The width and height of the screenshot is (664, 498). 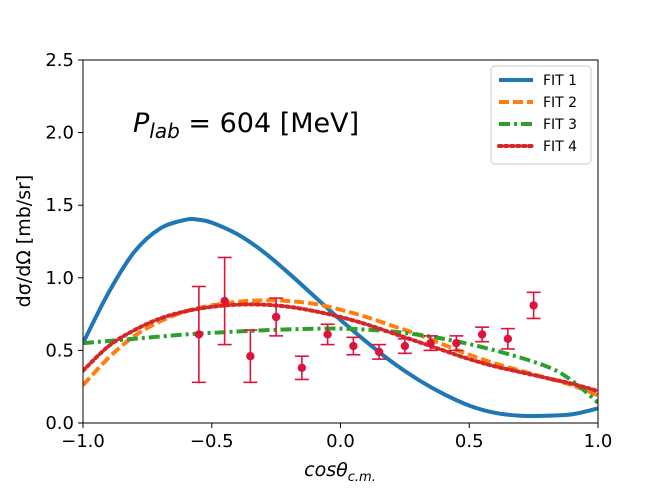 What do you see at coordinates (560, 103) in the screenshot?
I see `legend-label: FIT 2` at bounding box center [560, 103].